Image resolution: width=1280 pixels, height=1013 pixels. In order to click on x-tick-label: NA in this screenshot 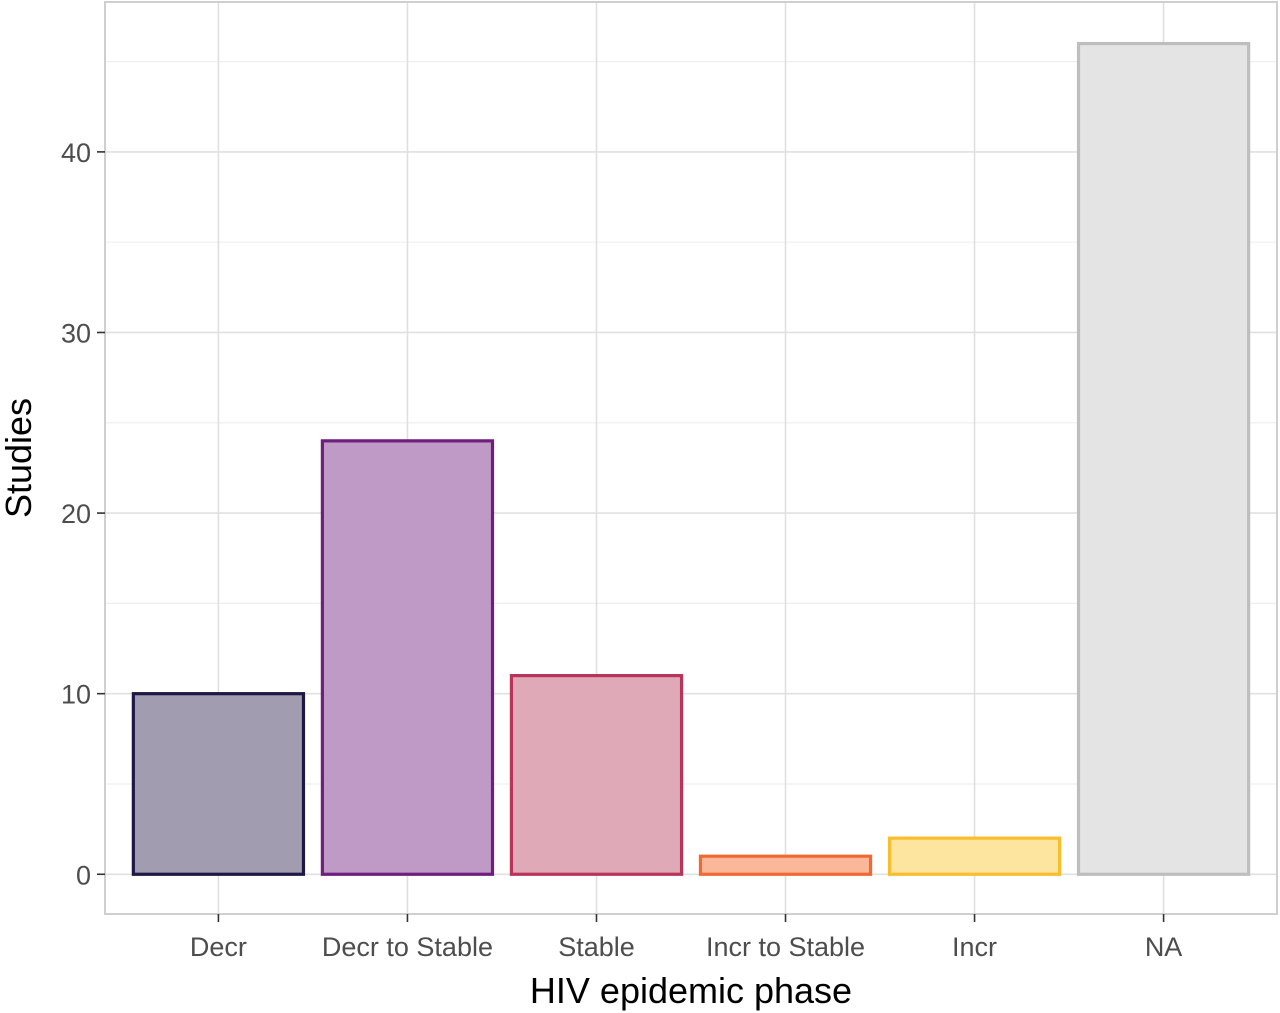, I will do `click(1164, 947)`.